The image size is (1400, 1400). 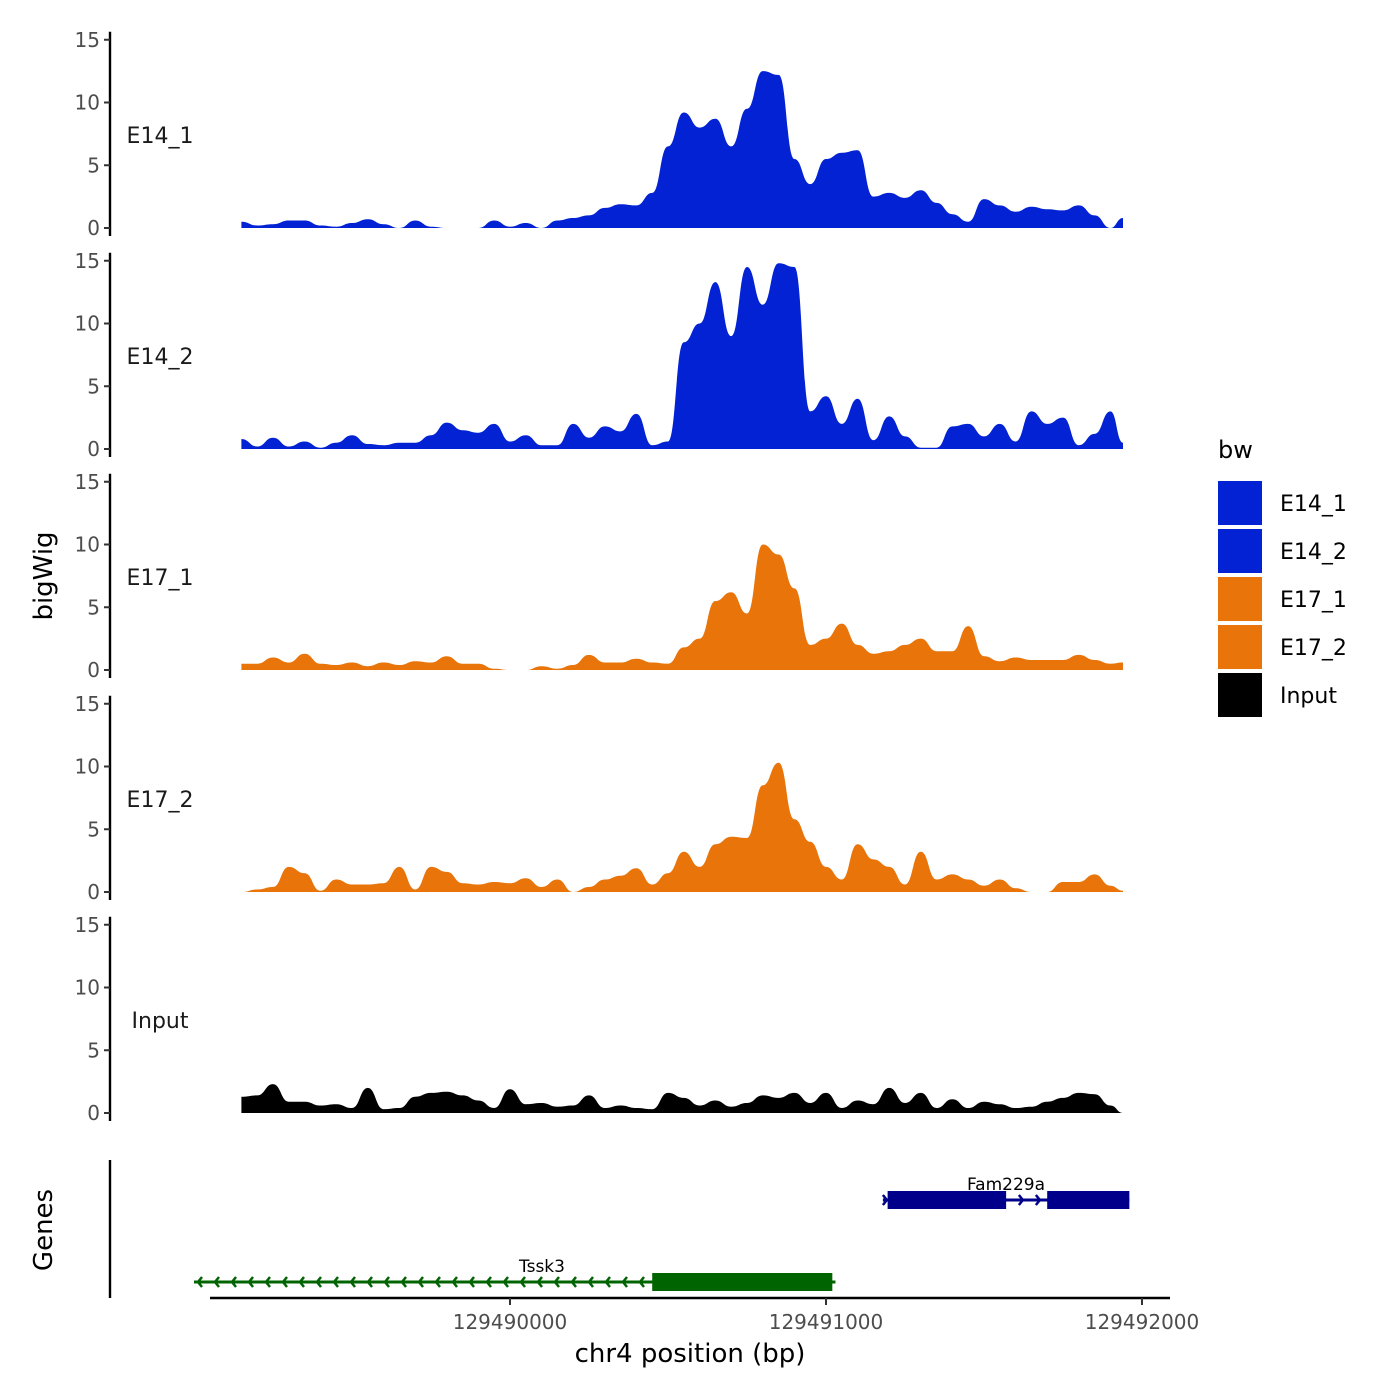 What do you see at coordinates (160, 136) in the screenshot?
I see `track-label: E14_1` at bounding box center [160, 136].